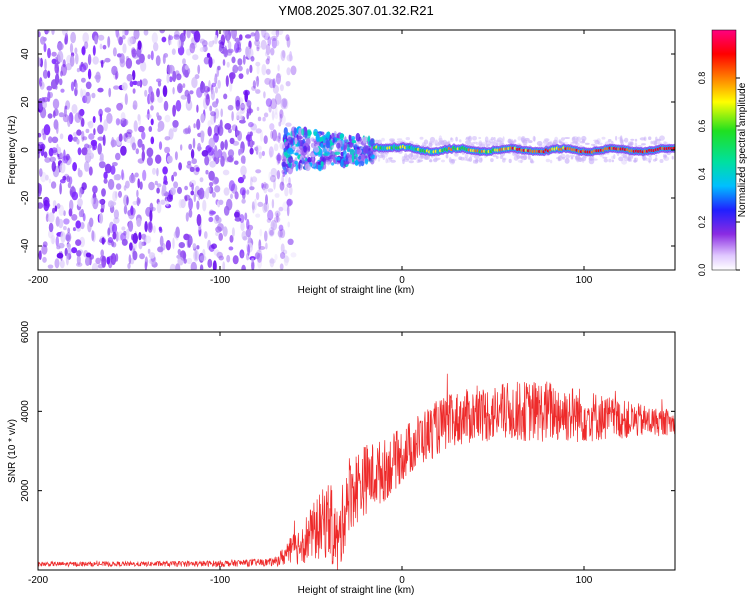  Describe the element at coordinates (584, 580) in the screenshot. I see `snr-xtick-label: 100` at that location.